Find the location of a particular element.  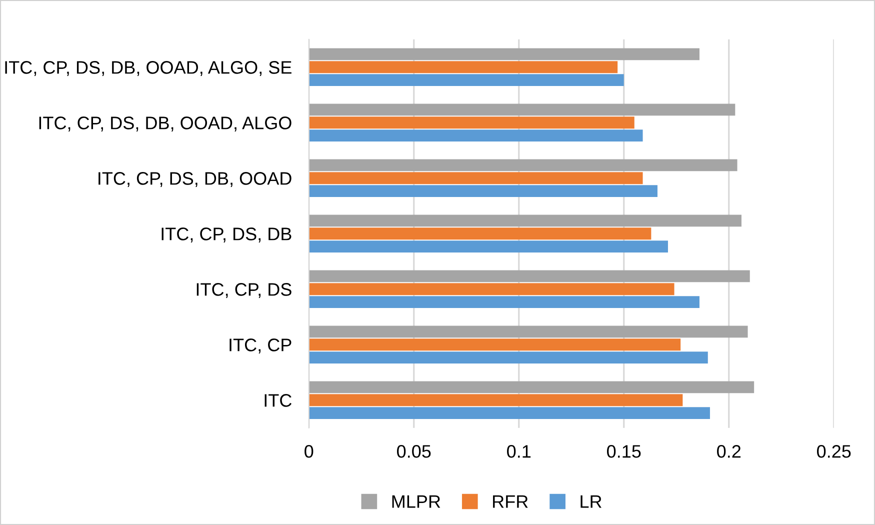

legend-label: RFR is located at coordinates (510, 501).